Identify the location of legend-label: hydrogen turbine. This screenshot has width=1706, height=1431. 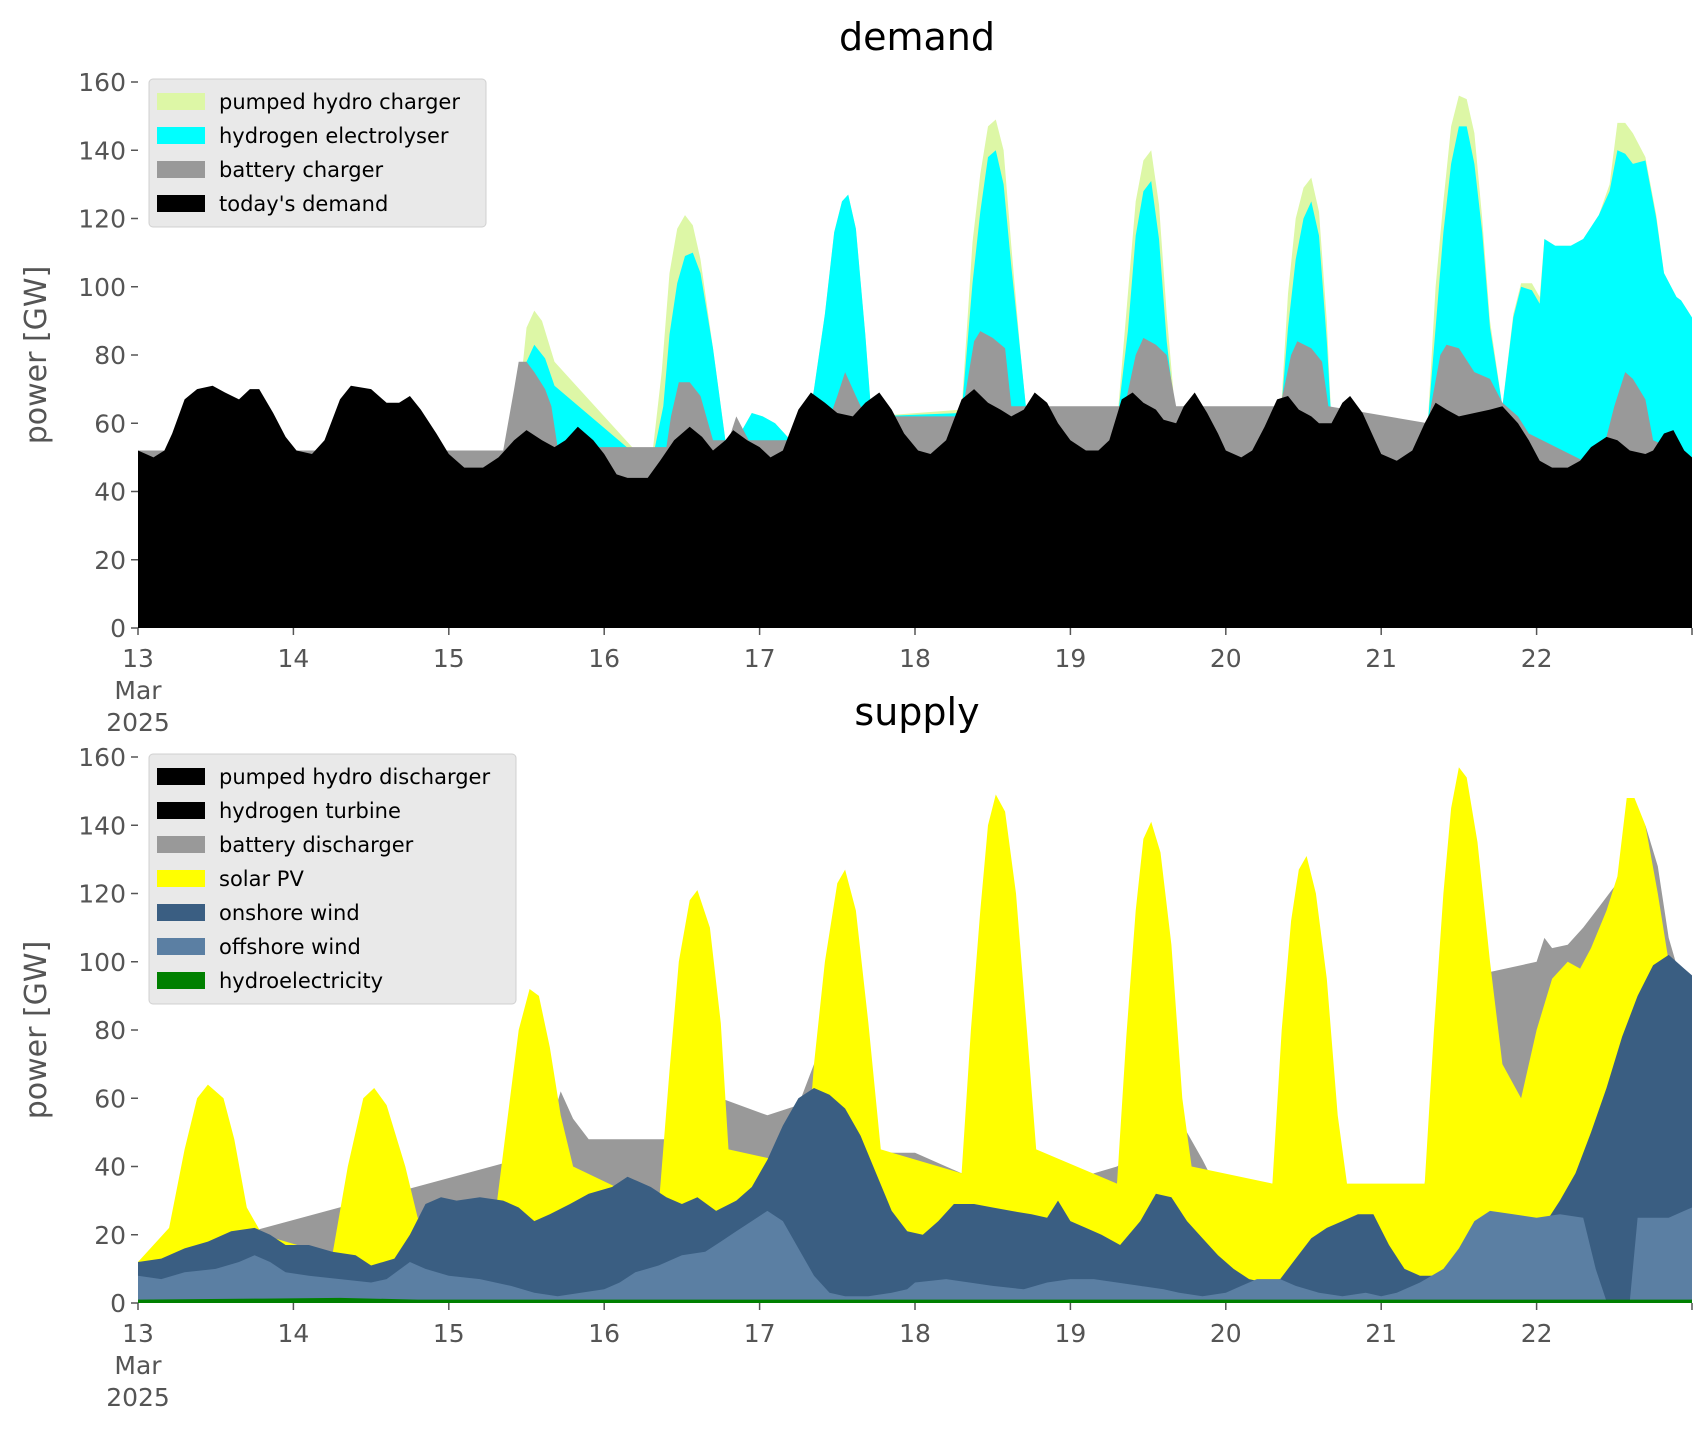
(310, 811).